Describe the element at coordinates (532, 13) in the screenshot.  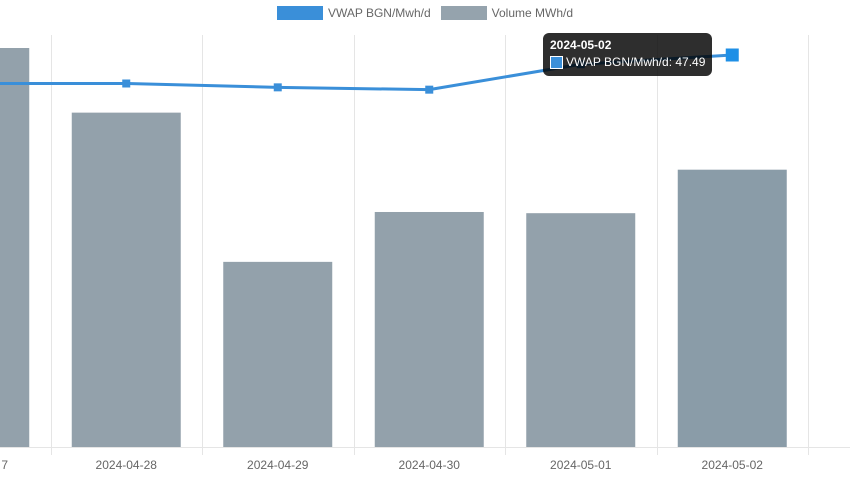
I see `legend-label-volume: Volume MWh/d` at that location.